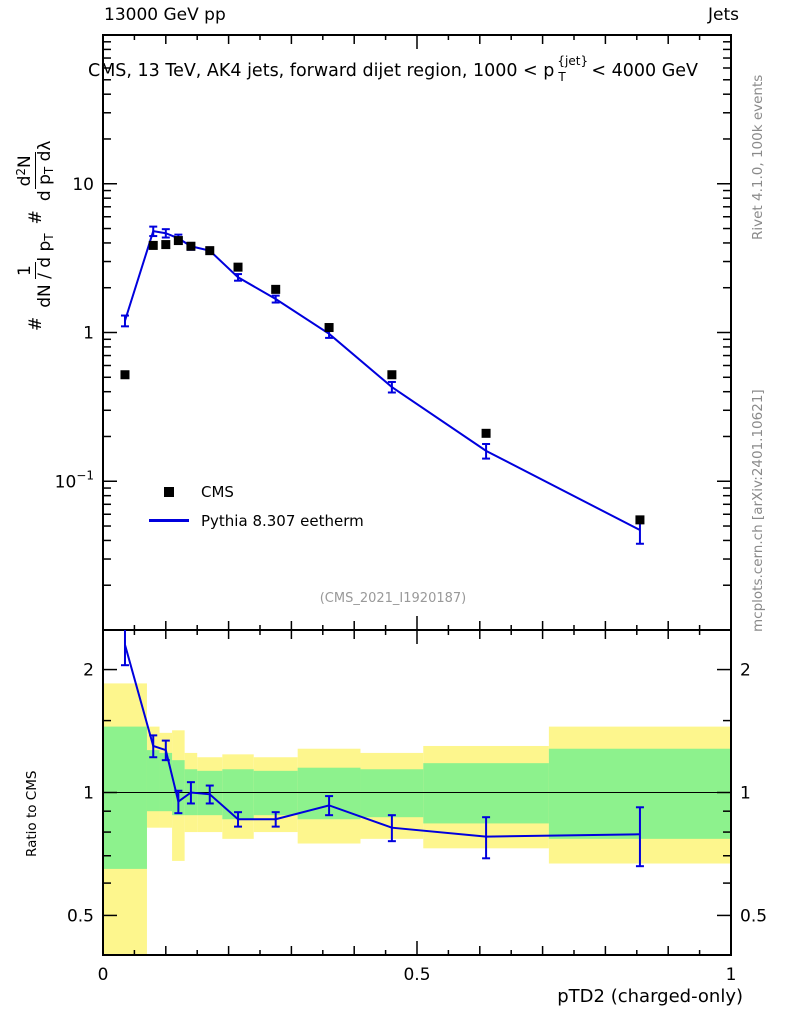  I want to click on x-axis-label: pTD2 (charged-only), so click(650, 996).